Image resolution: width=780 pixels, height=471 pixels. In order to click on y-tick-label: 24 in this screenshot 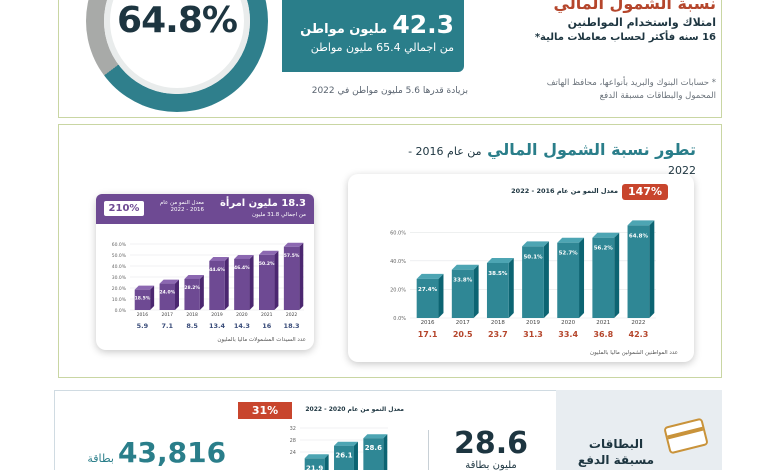, I will do `click(293, 453)`.